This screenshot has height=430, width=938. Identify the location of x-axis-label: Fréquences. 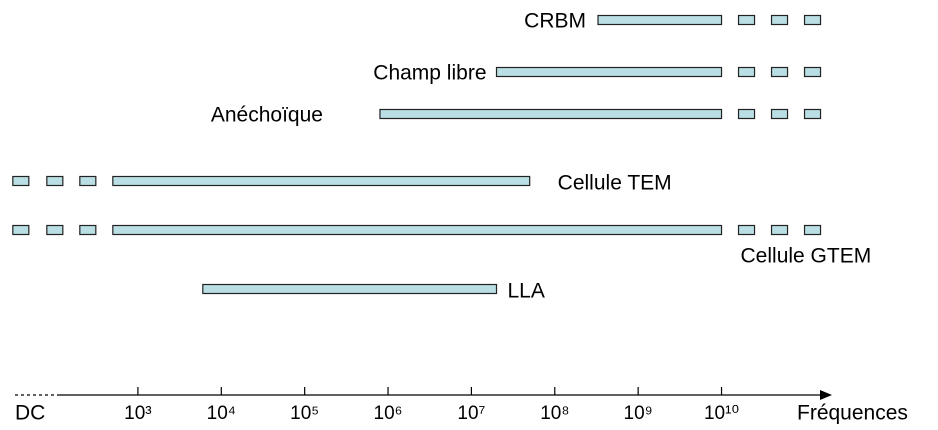
(852, 413).